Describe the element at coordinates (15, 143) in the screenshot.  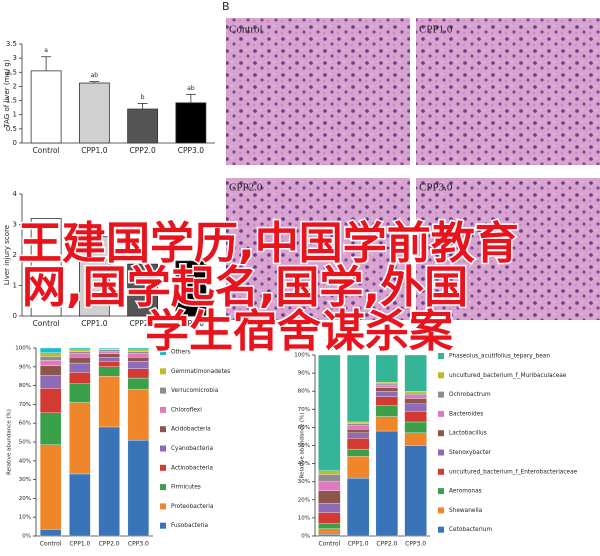
I see `y-tick-label: 0` at that location.